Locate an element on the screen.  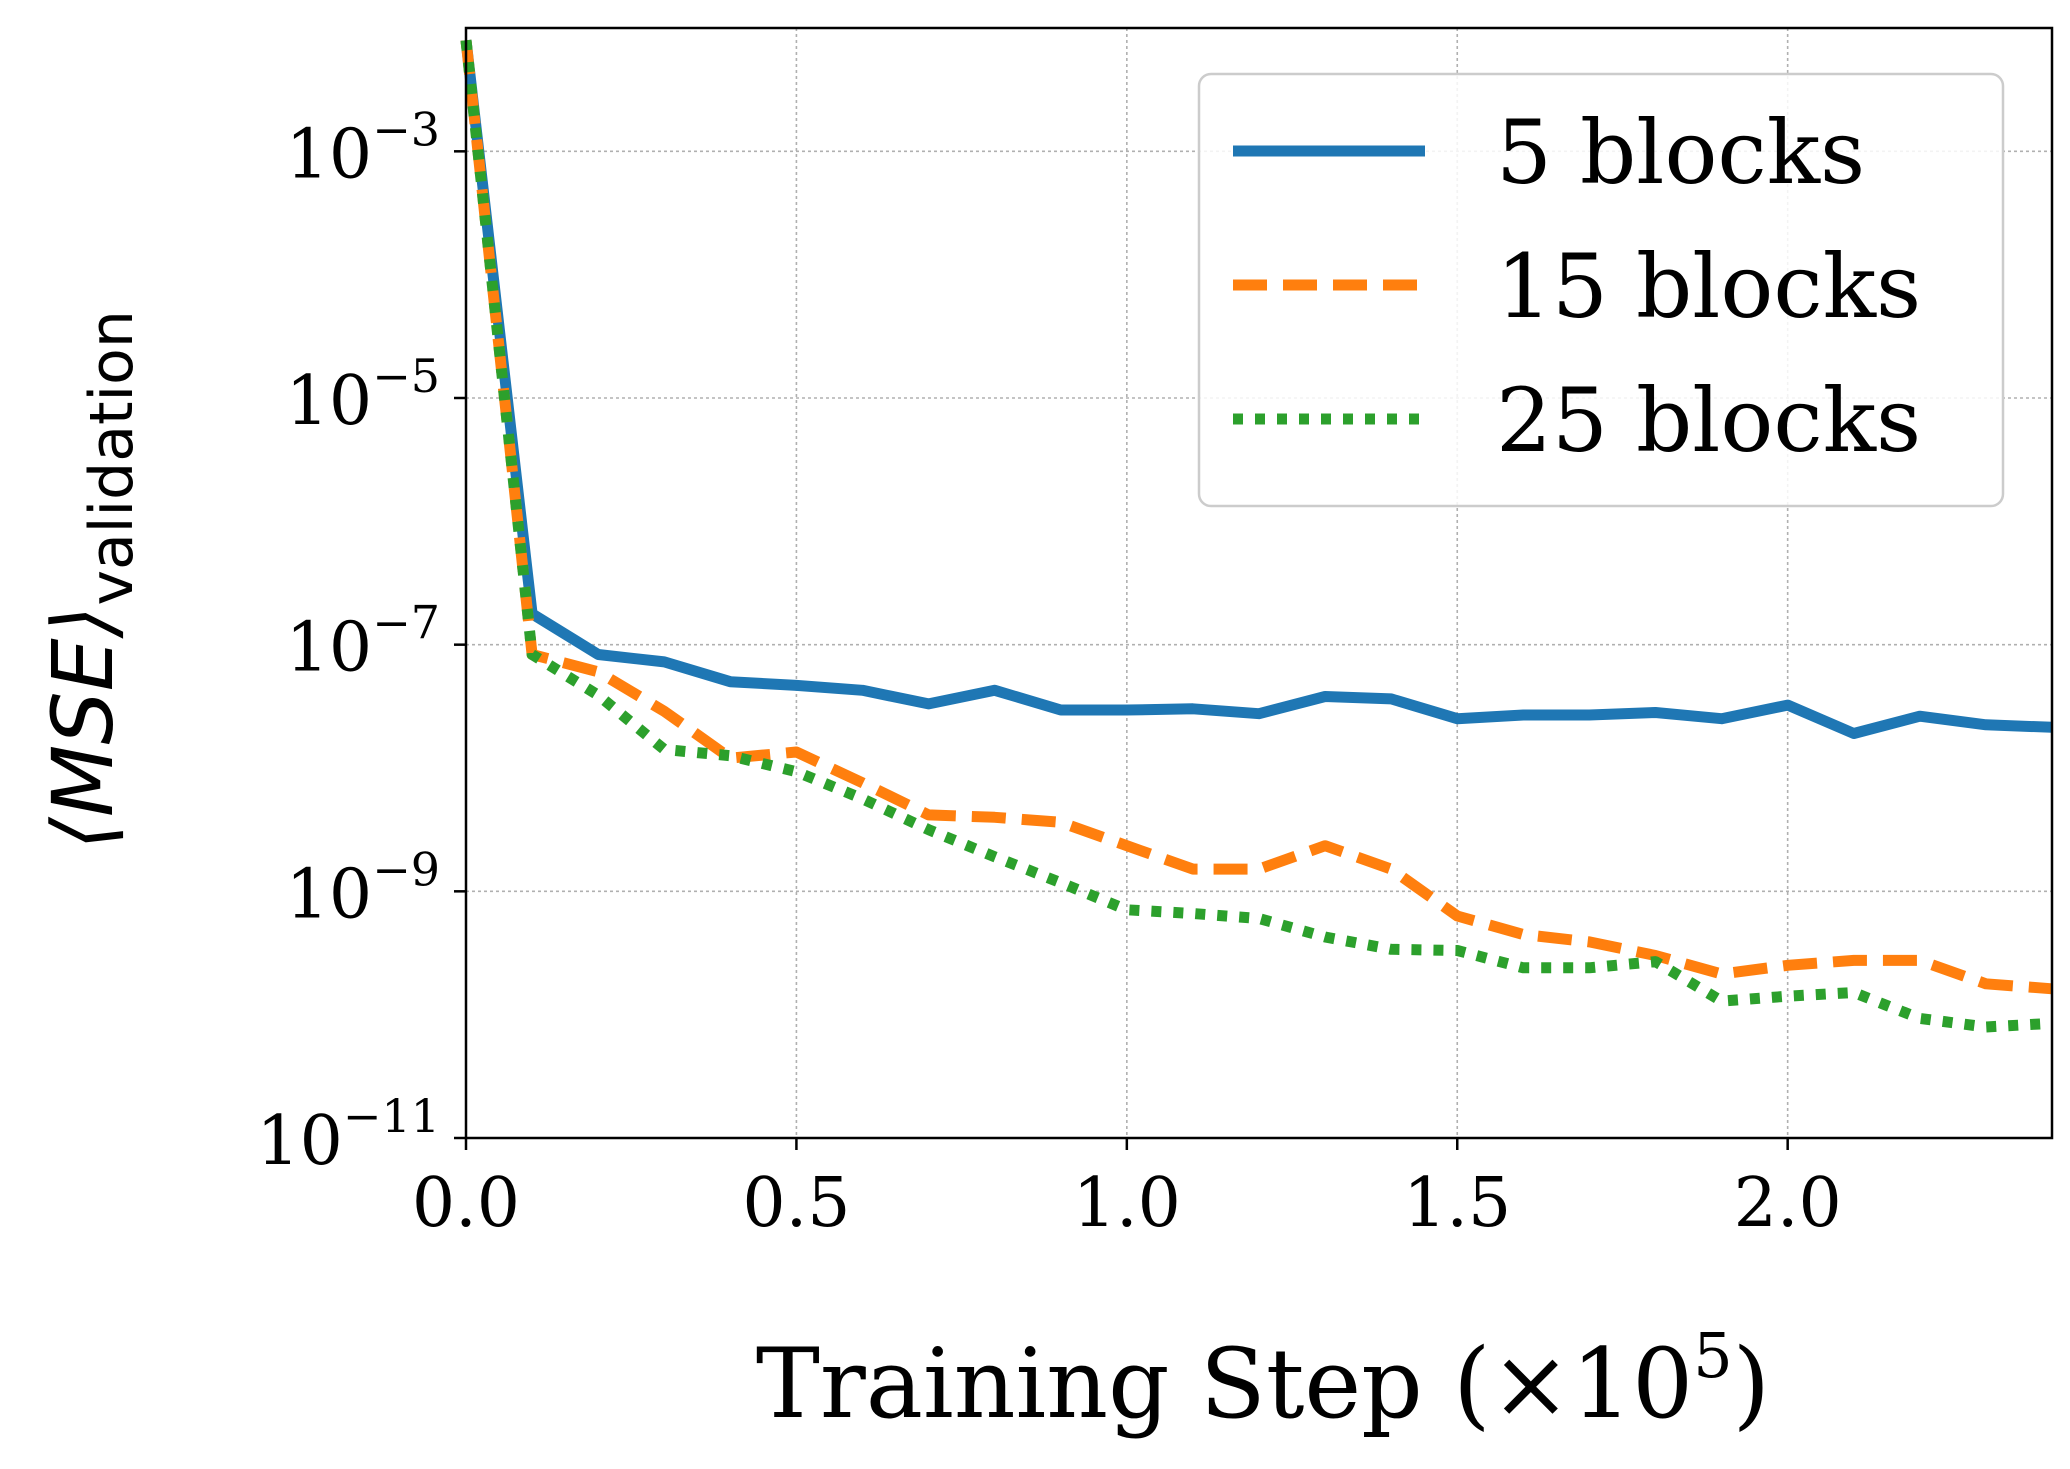
x-axis-label-exponent: 5 is located at coordinates (1712, 1355).